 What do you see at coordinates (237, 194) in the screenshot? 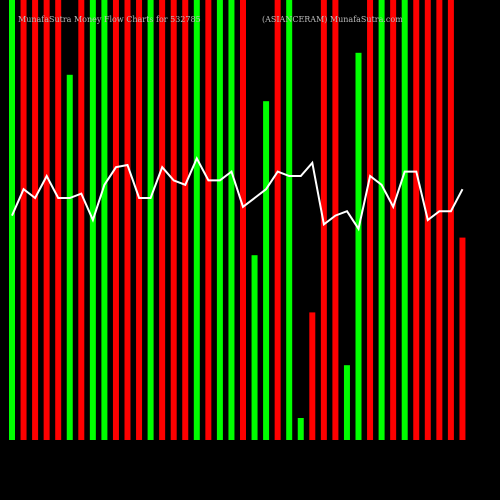
I see `money-flow-line` at bounding box center [237, 194].